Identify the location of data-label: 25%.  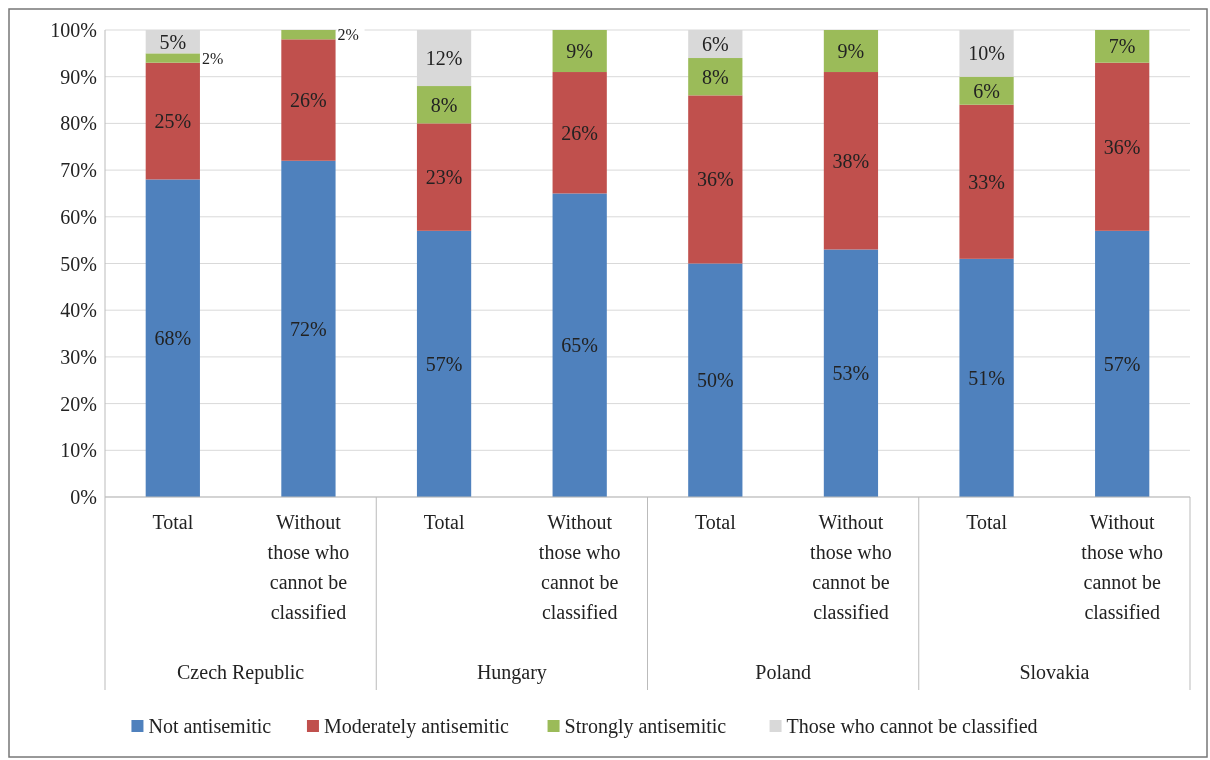
(173, 121).